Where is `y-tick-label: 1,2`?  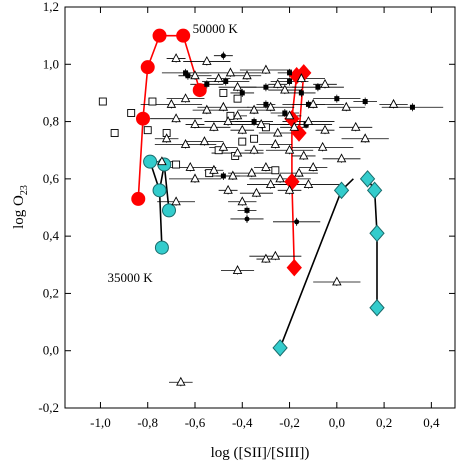 y-tick-label: 1,2 is located at coordinates (51, 7).